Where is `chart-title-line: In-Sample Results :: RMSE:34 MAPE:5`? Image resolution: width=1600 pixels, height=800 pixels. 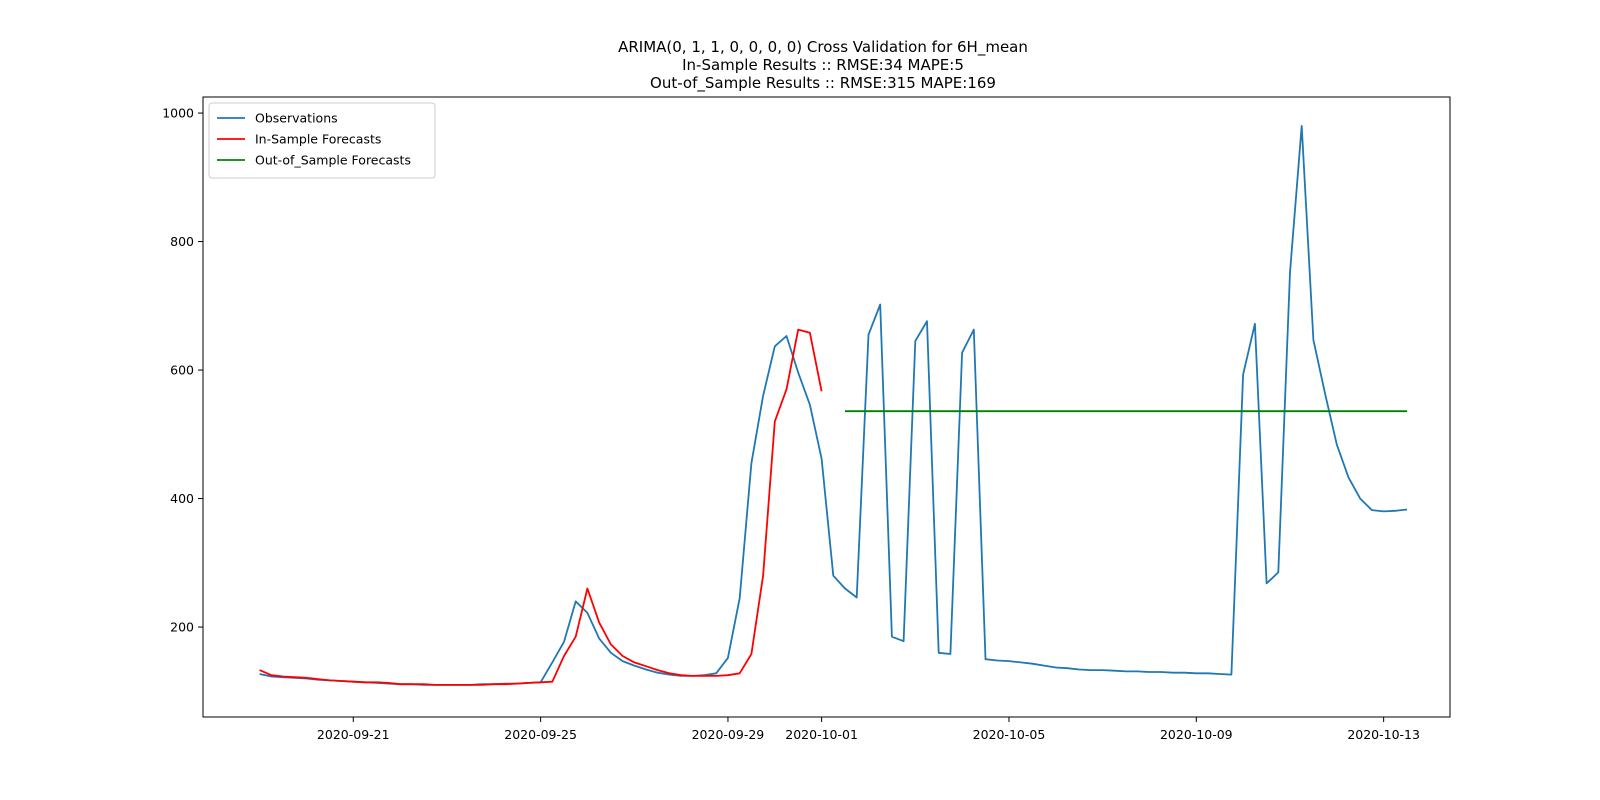
chart-title-line: In-Sample Results :: RMSE:34 MAPE:5 is located at coordinates (823, 65).